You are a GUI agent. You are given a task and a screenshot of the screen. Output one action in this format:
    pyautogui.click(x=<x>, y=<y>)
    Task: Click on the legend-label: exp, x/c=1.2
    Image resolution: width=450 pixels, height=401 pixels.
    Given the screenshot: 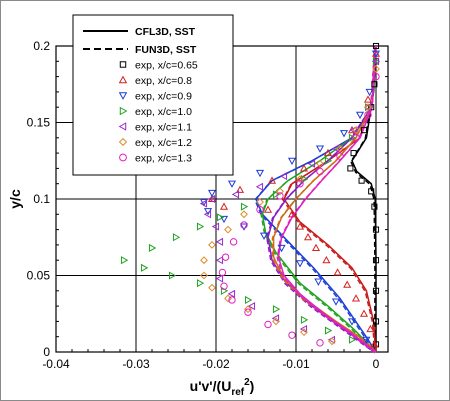 What is the action you would take?
    pyautogui.click(x=163, y=143)
    